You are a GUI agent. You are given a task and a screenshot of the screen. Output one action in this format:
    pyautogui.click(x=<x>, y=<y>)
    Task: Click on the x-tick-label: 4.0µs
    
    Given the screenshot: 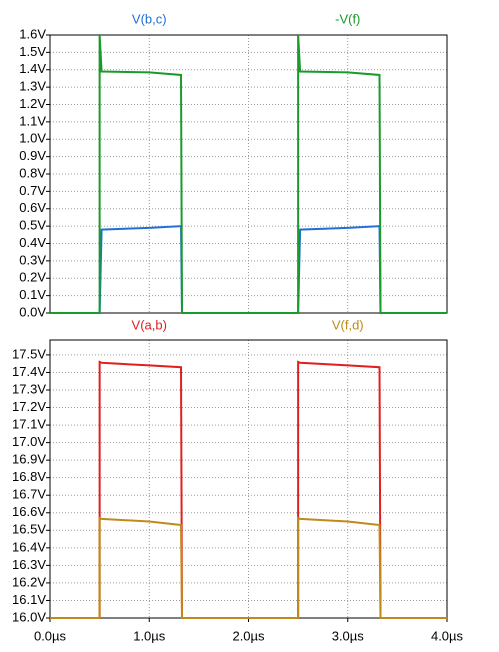 What is the action you would take?
    pyautogui.click(x=447, y=635)
    